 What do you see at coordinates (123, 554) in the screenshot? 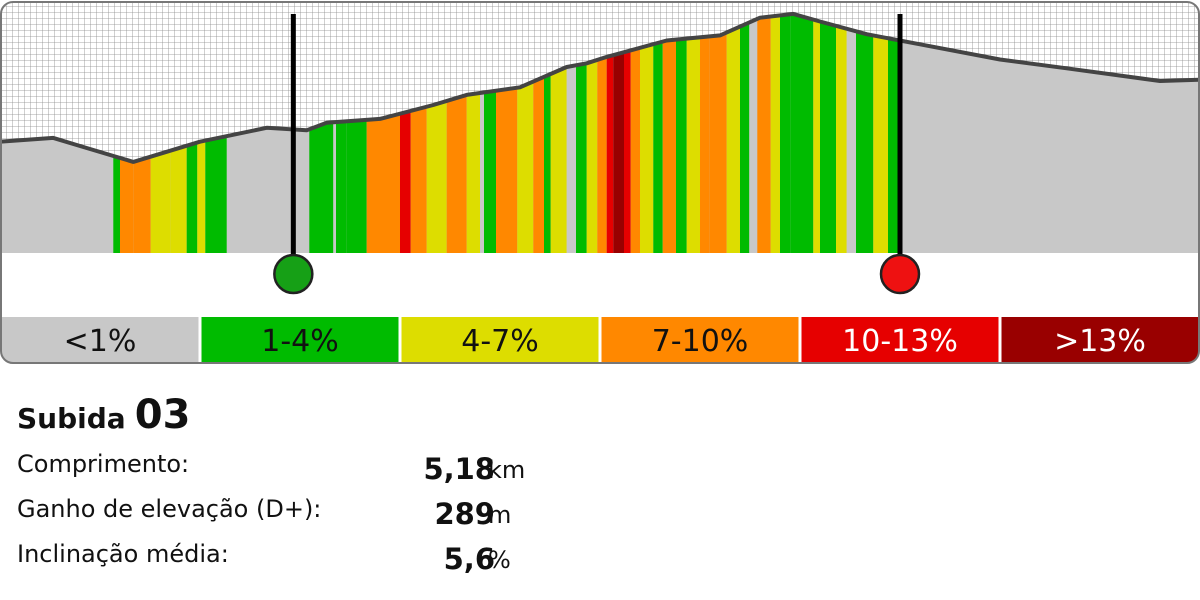
I see `stat-avg-grade-label: Inclinação média:` at bounding box center [123, 554].